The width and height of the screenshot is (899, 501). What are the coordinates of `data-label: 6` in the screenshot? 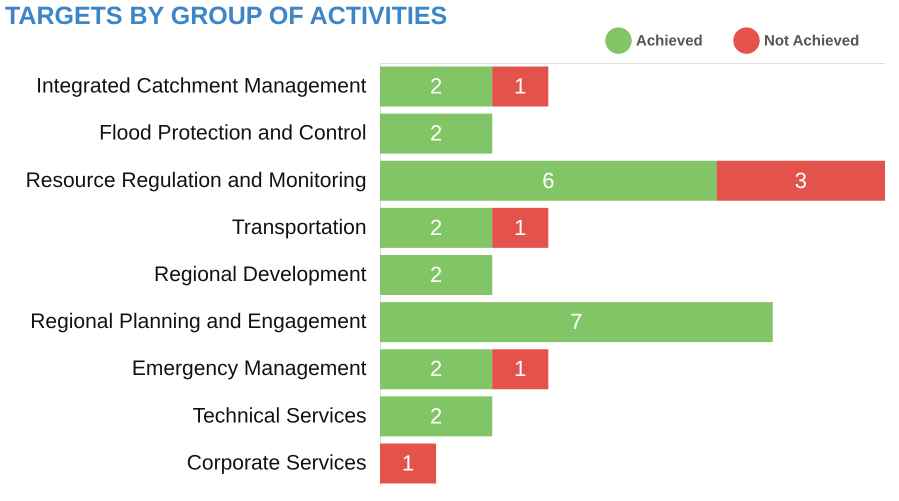 It's located at (548, 180).